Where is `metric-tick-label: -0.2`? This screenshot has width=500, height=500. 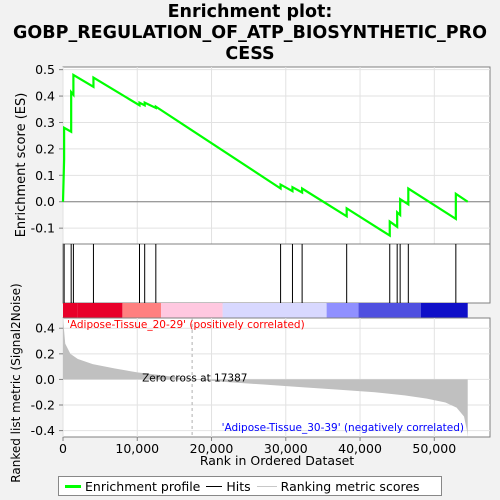
metric-tick-label: -0.2 is located at coordinates (43, 405).